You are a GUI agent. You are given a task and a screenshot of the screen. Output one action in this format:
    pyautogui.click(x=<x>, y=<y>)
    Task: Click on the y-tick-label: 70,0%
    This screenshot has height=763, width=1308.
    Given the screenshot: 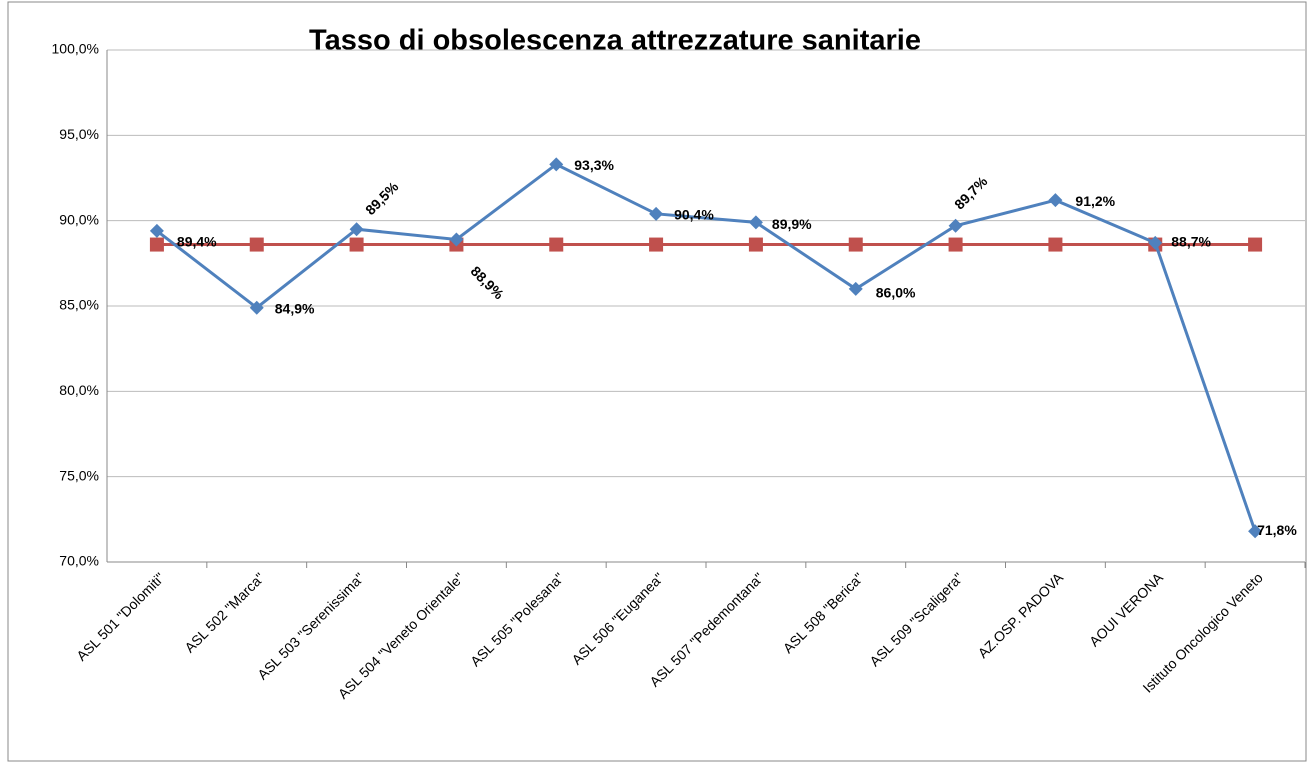 What is the action you would take?
    pyautogui.click(x=79, y=561)
    